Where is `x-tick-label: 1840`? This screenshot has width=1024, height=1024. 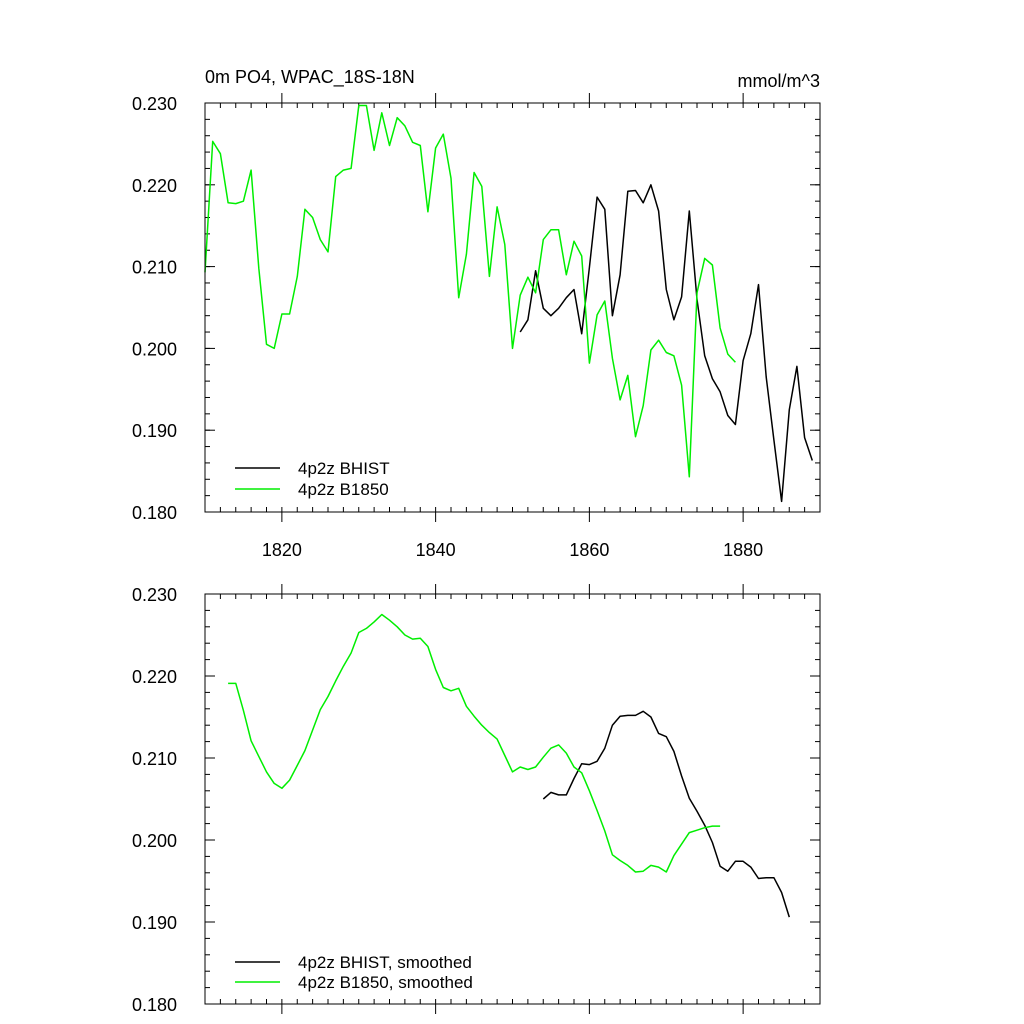
x-tick-label: 1840 is located at coordinates (436, 550).